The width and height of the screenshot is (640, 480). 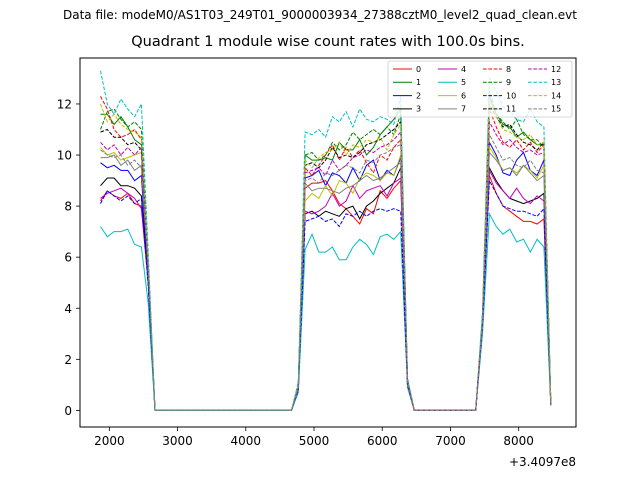 What do you see at coordinates (480, 89) in the screenshot?
I see `legend-frame` at bounding box center [480, 89].